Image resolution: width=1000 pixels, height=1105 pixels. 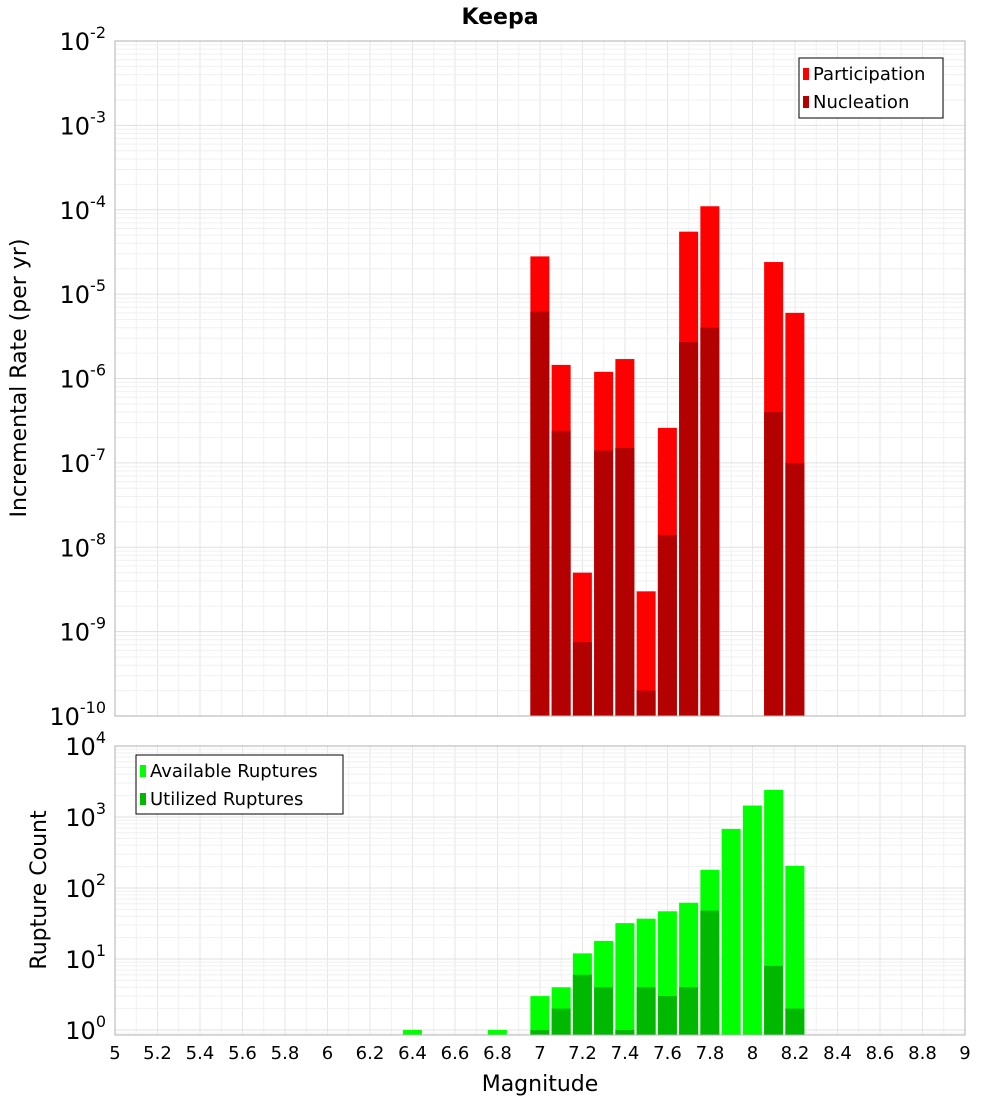 I want to click on count-y-tick-label: 10², so click(x=85, y=886).